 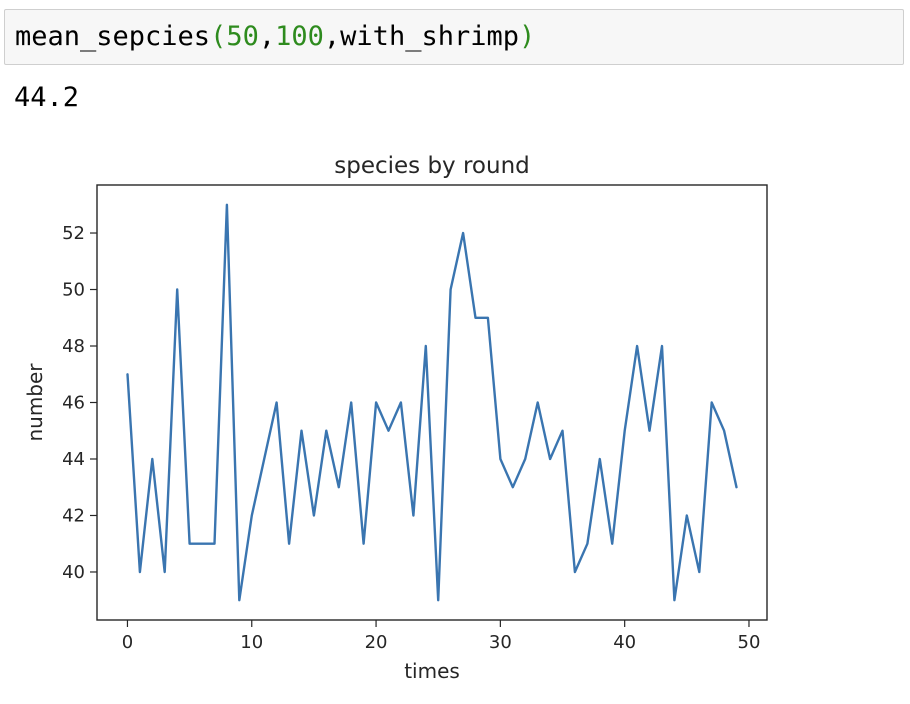 What do you see at coordinates (429, 36) in the screenshot?
I see `code-arg-3: with_shrimp` at bounding box center [429, 36].